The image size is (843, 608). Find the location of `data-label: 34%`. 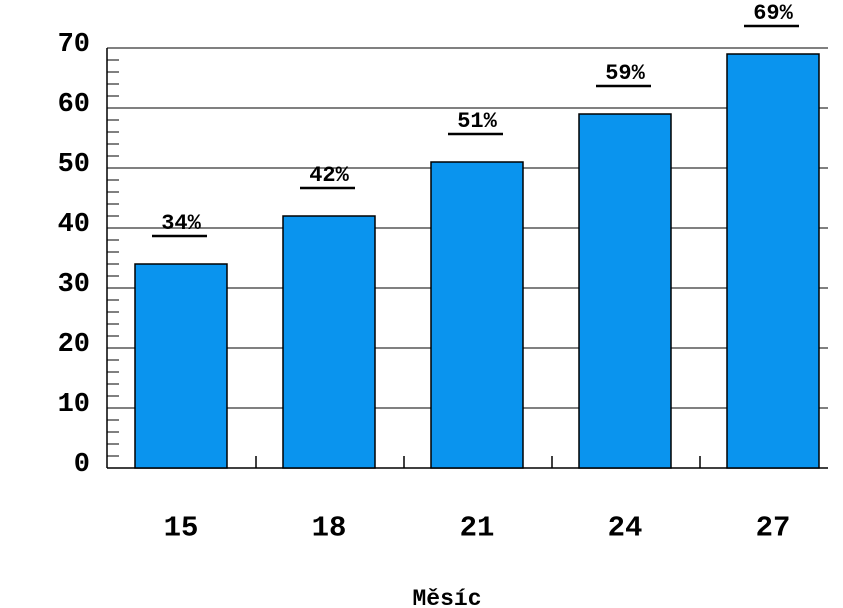

data-label: 34% is located at coordinates (181, 223).